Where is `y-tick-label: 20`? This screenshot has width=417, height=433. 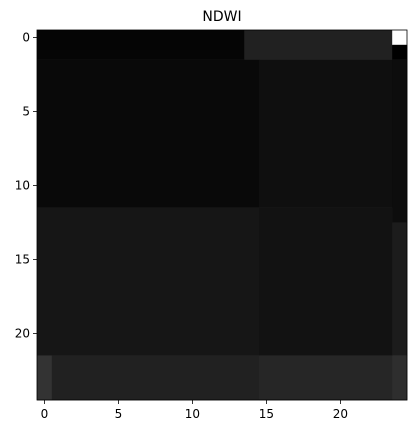
y-tick-label: 20 is located at coordinates (22, 333).